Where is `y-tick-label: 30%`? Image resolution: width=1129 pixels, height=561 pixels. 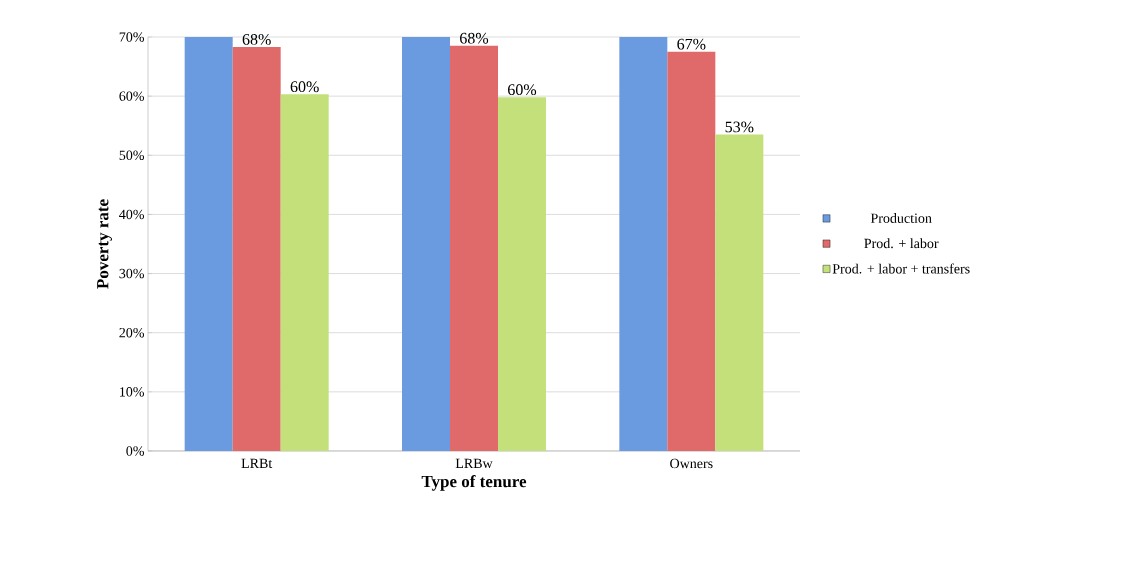 y-tick-label: 30% is located at coordinates (131, 273).